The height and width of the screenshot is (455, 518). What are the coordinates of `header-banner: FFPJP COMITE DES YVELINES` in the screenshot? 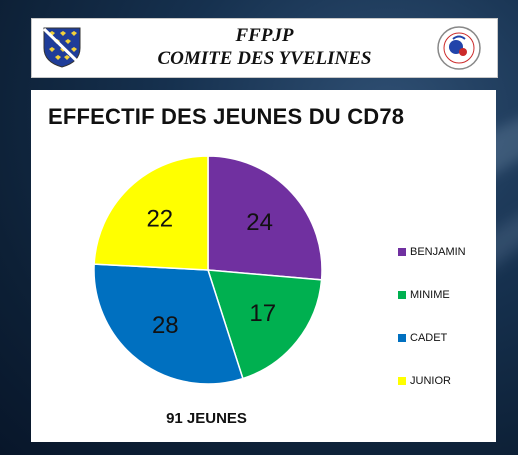 It's located at (264, 48).